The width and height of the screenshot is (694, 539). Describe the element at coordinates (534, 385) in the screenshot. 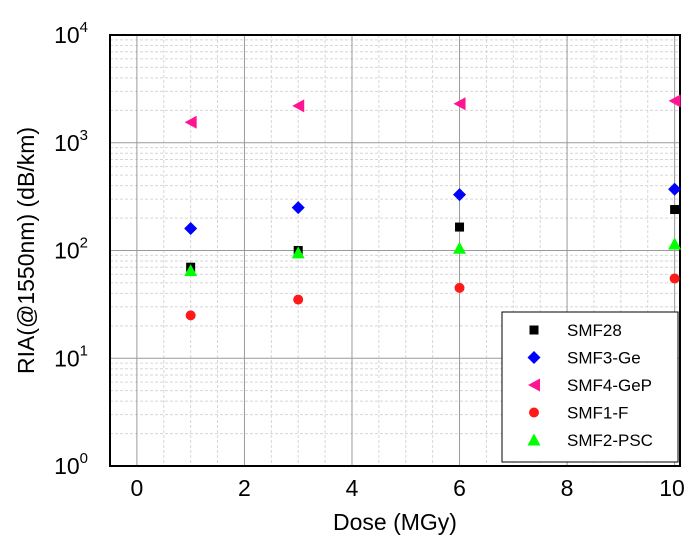

I see `legend-marker-smf4-gep` at that location.